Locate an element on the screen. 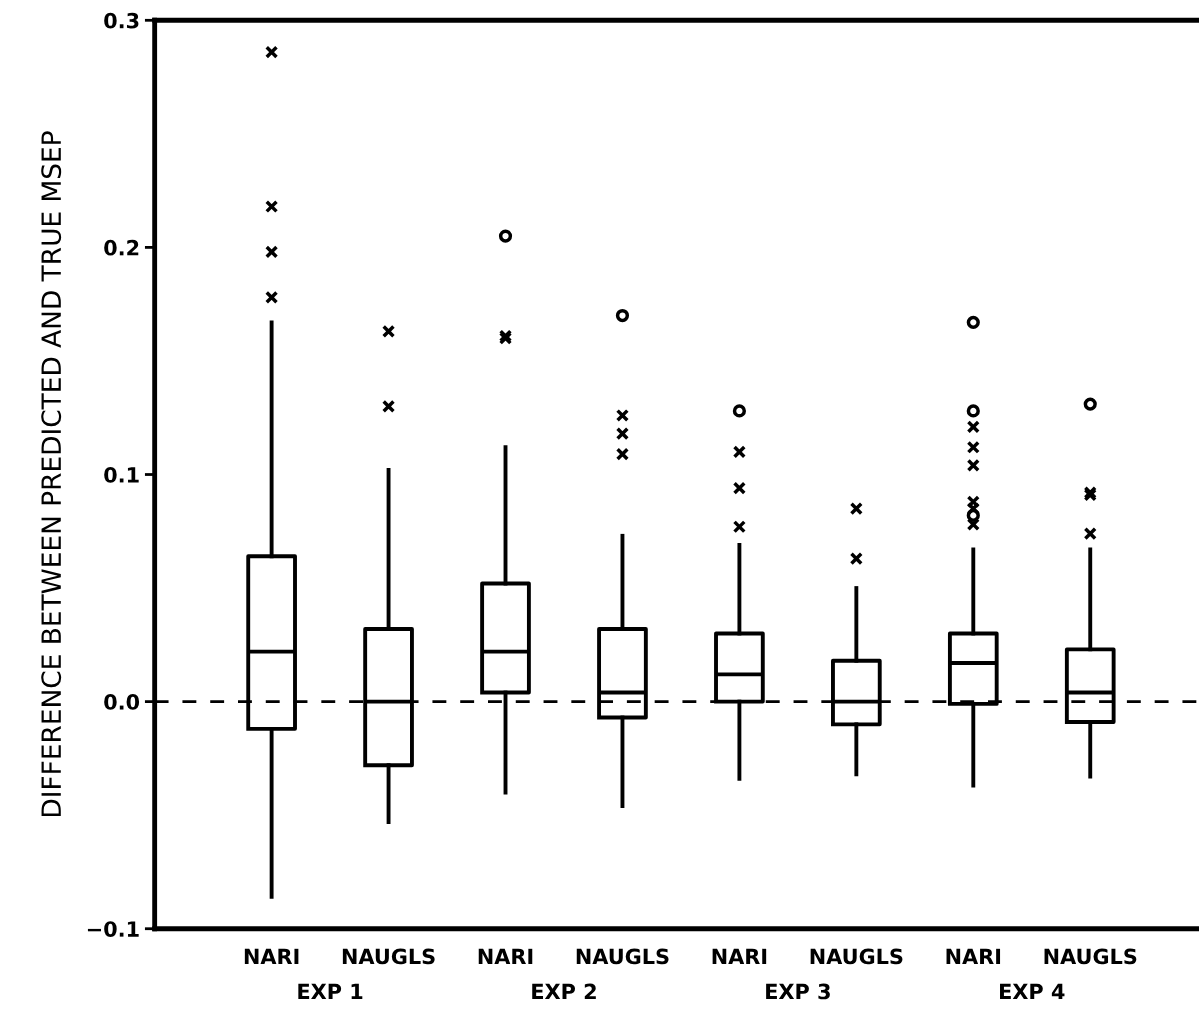  y-tick-label: 0.2 is located at coordinates (121, 247).